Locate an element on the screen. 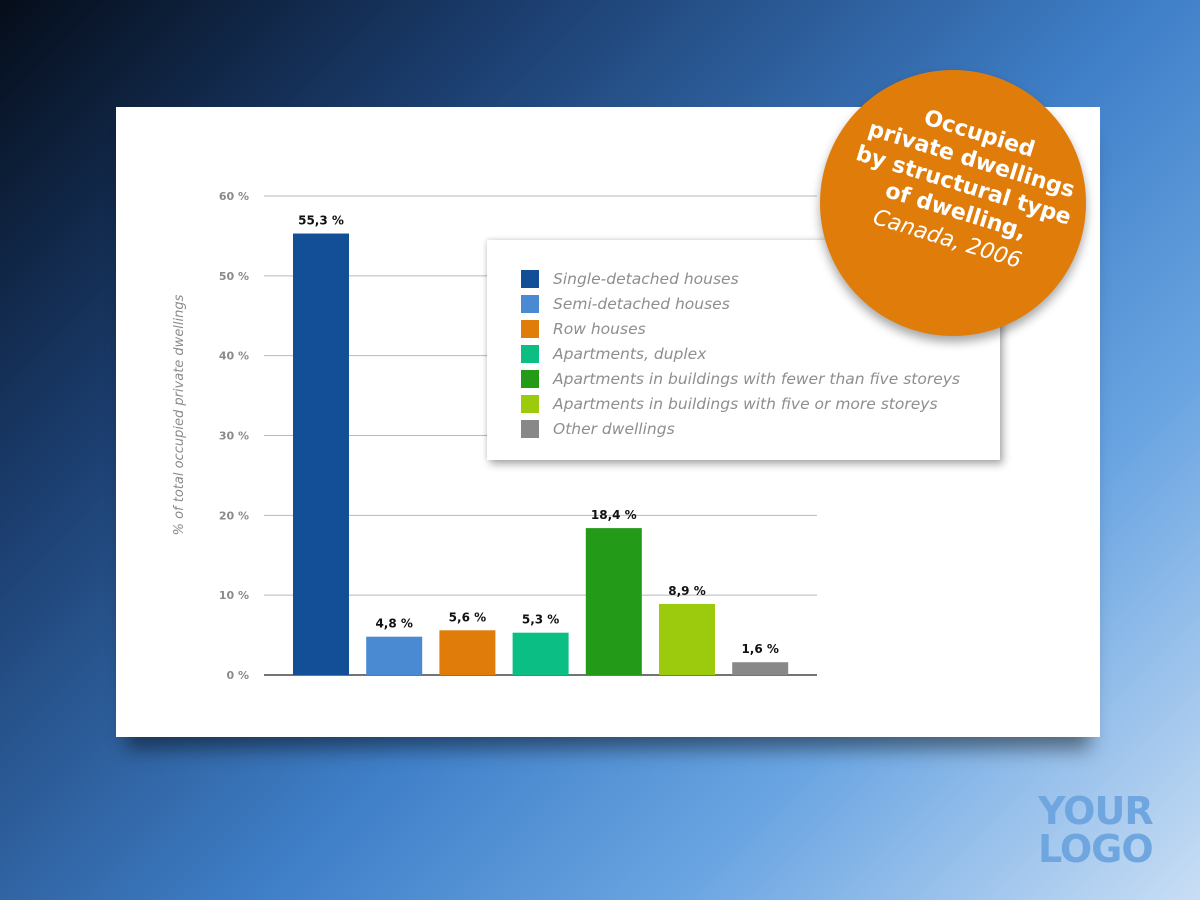  y-axis-label: % of total occupied private dwellings is located at coordinates (179, 414).